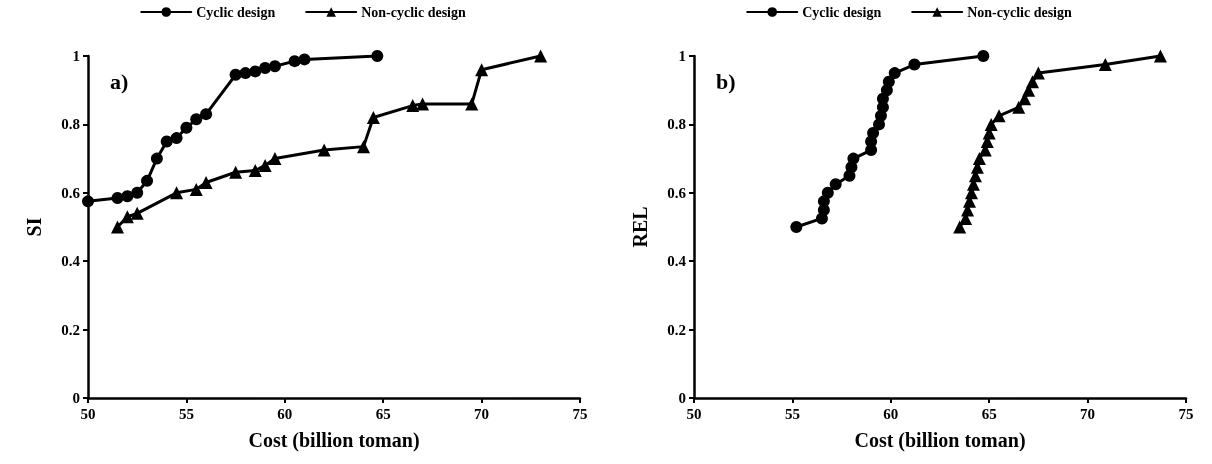  What do you see at coordinates (726, 81) in the screenshot?
I see `annotation: b)` at bounding box center [726, 81].